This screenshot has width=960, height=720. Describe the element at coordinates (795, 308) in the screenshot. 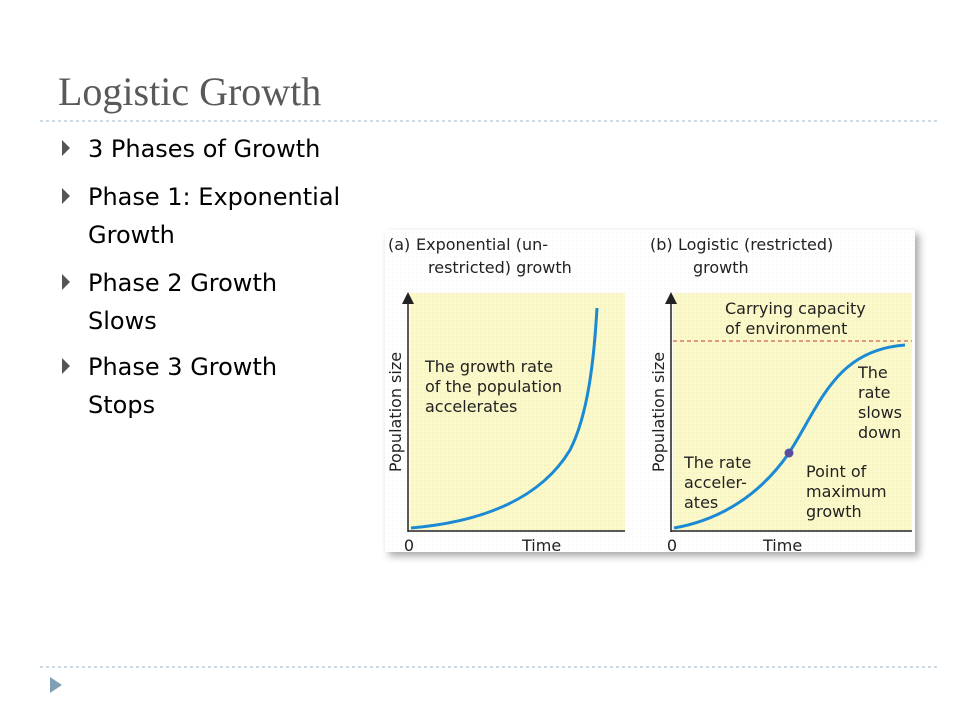

I see `annotation: Carrying capacity` at that location.